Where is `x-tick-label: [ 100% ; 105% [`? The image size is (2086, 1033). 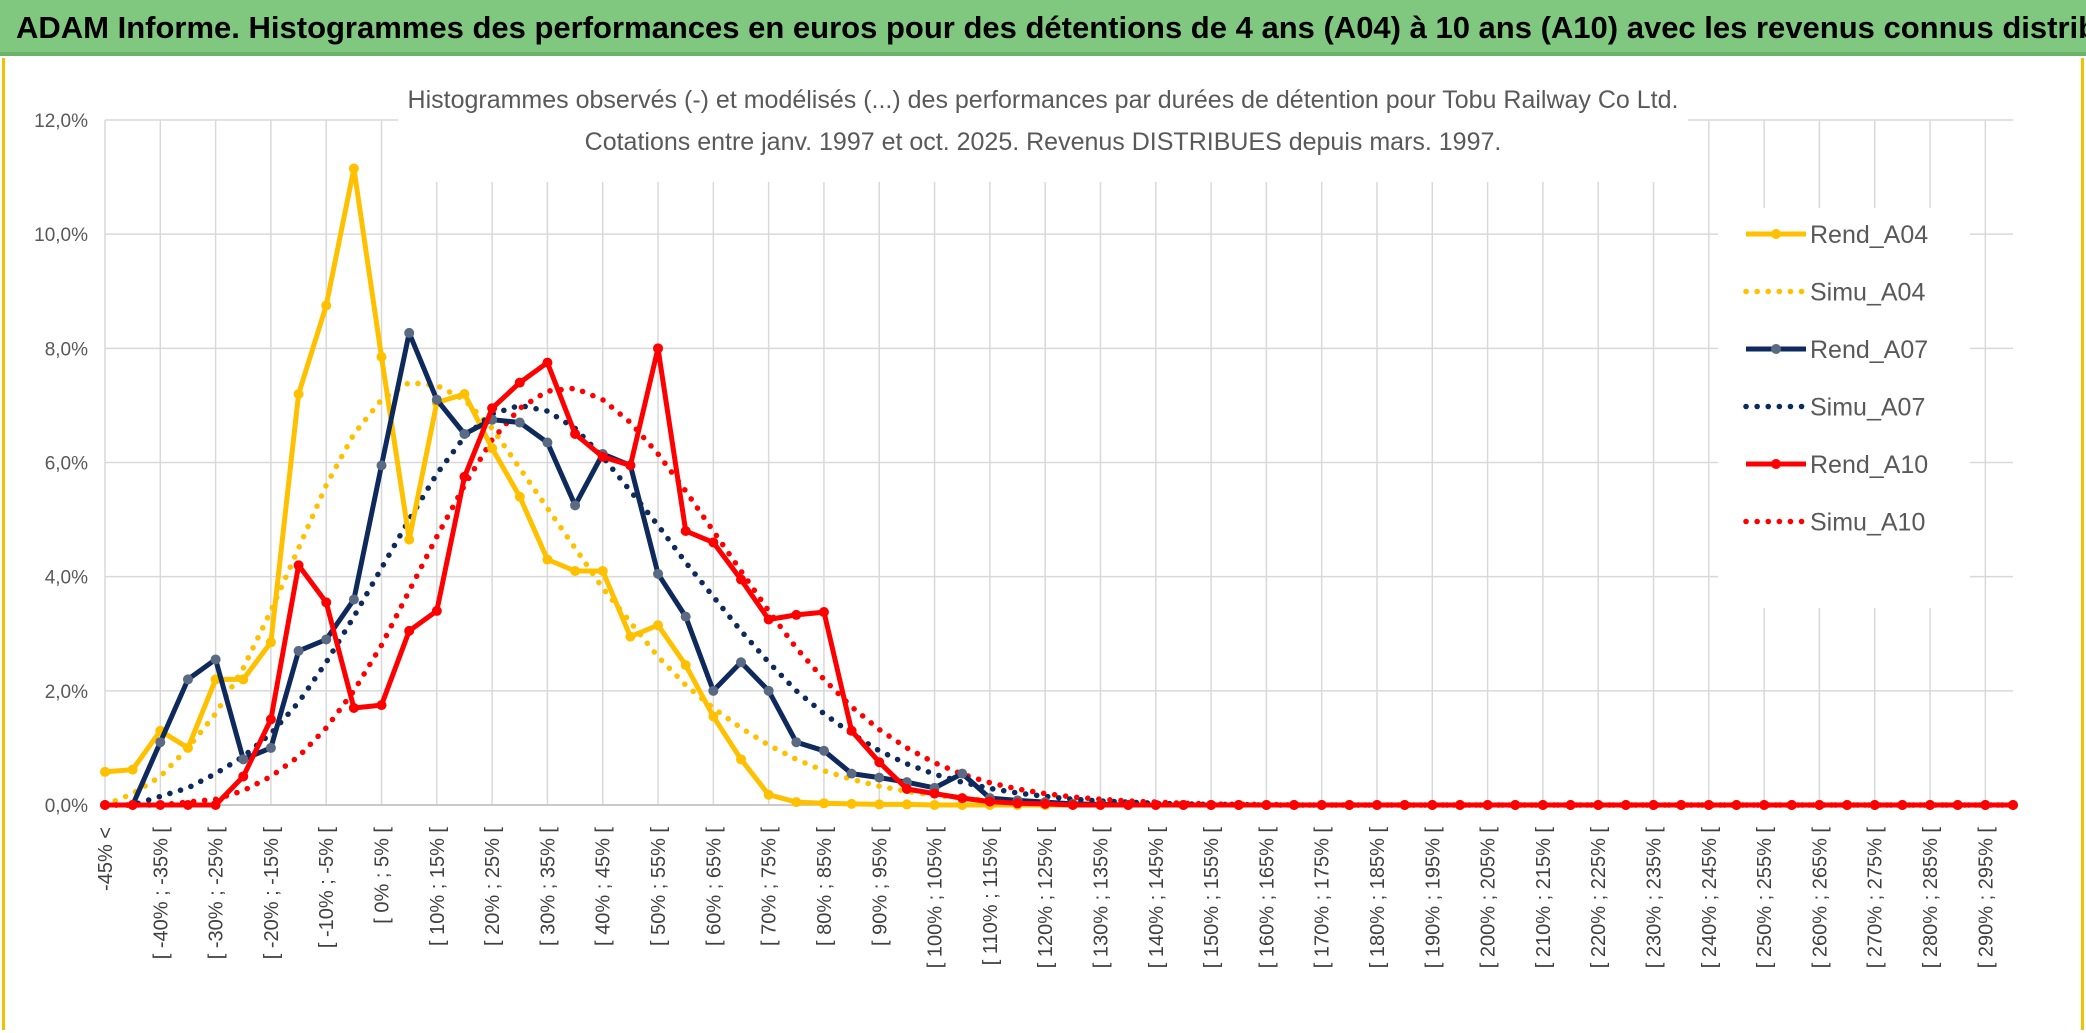
x-tick-label: [ 100% ; 105% [ is located at coordinates (936, 898).